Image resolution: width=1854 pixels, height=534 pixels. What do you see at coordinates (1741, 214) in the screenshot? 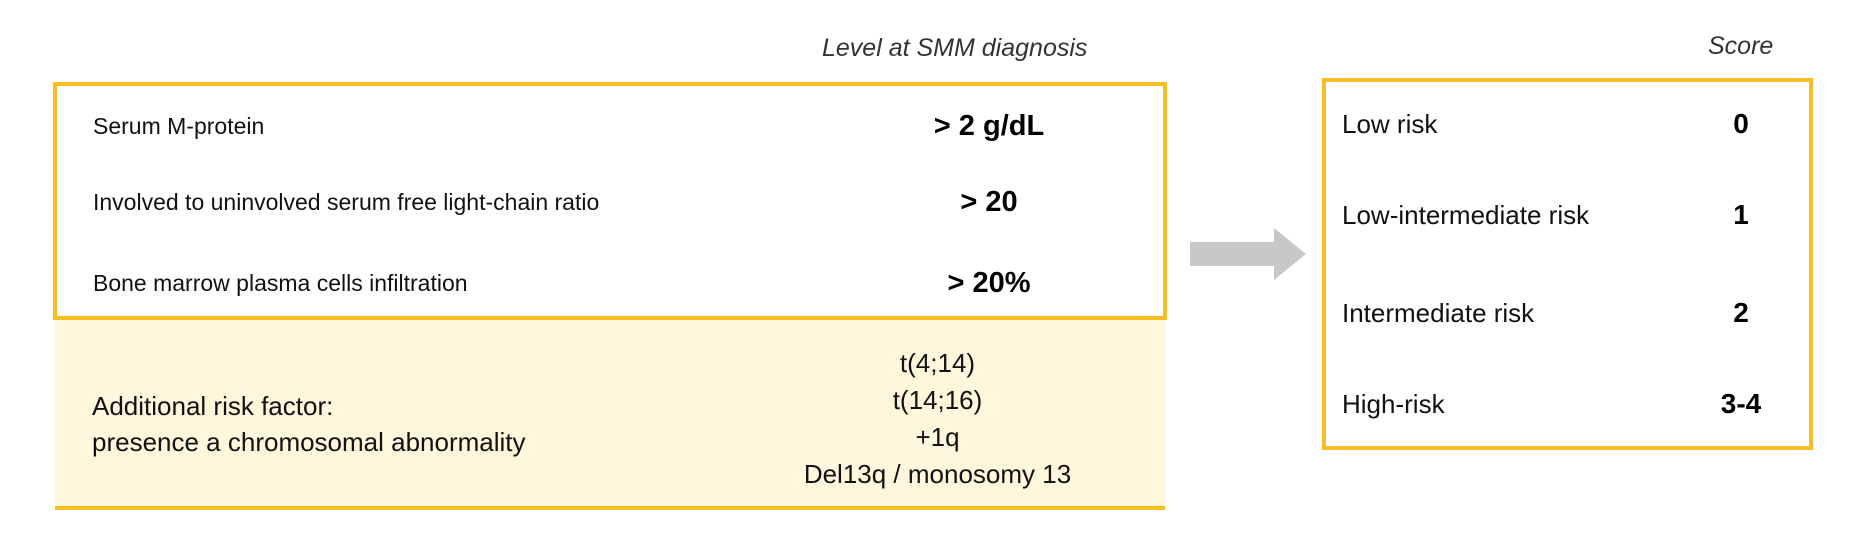
I see `risk-score: 1` at bounding box center [1741, 214].